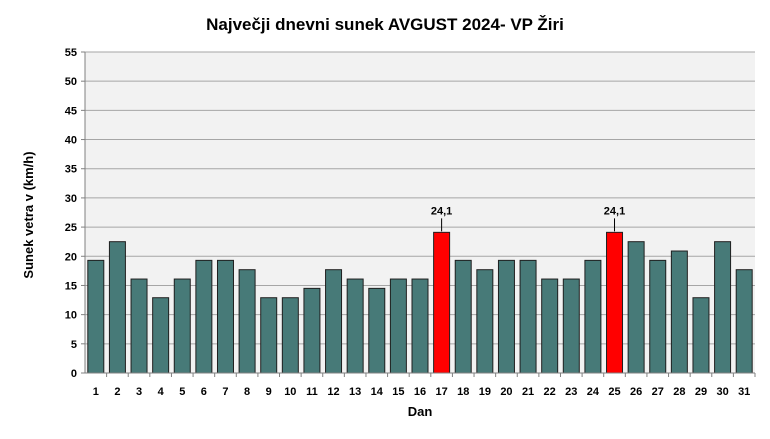 This screenshot has height=439, width=770. I want to click on y-tick-label: 55, so click(71, 53).